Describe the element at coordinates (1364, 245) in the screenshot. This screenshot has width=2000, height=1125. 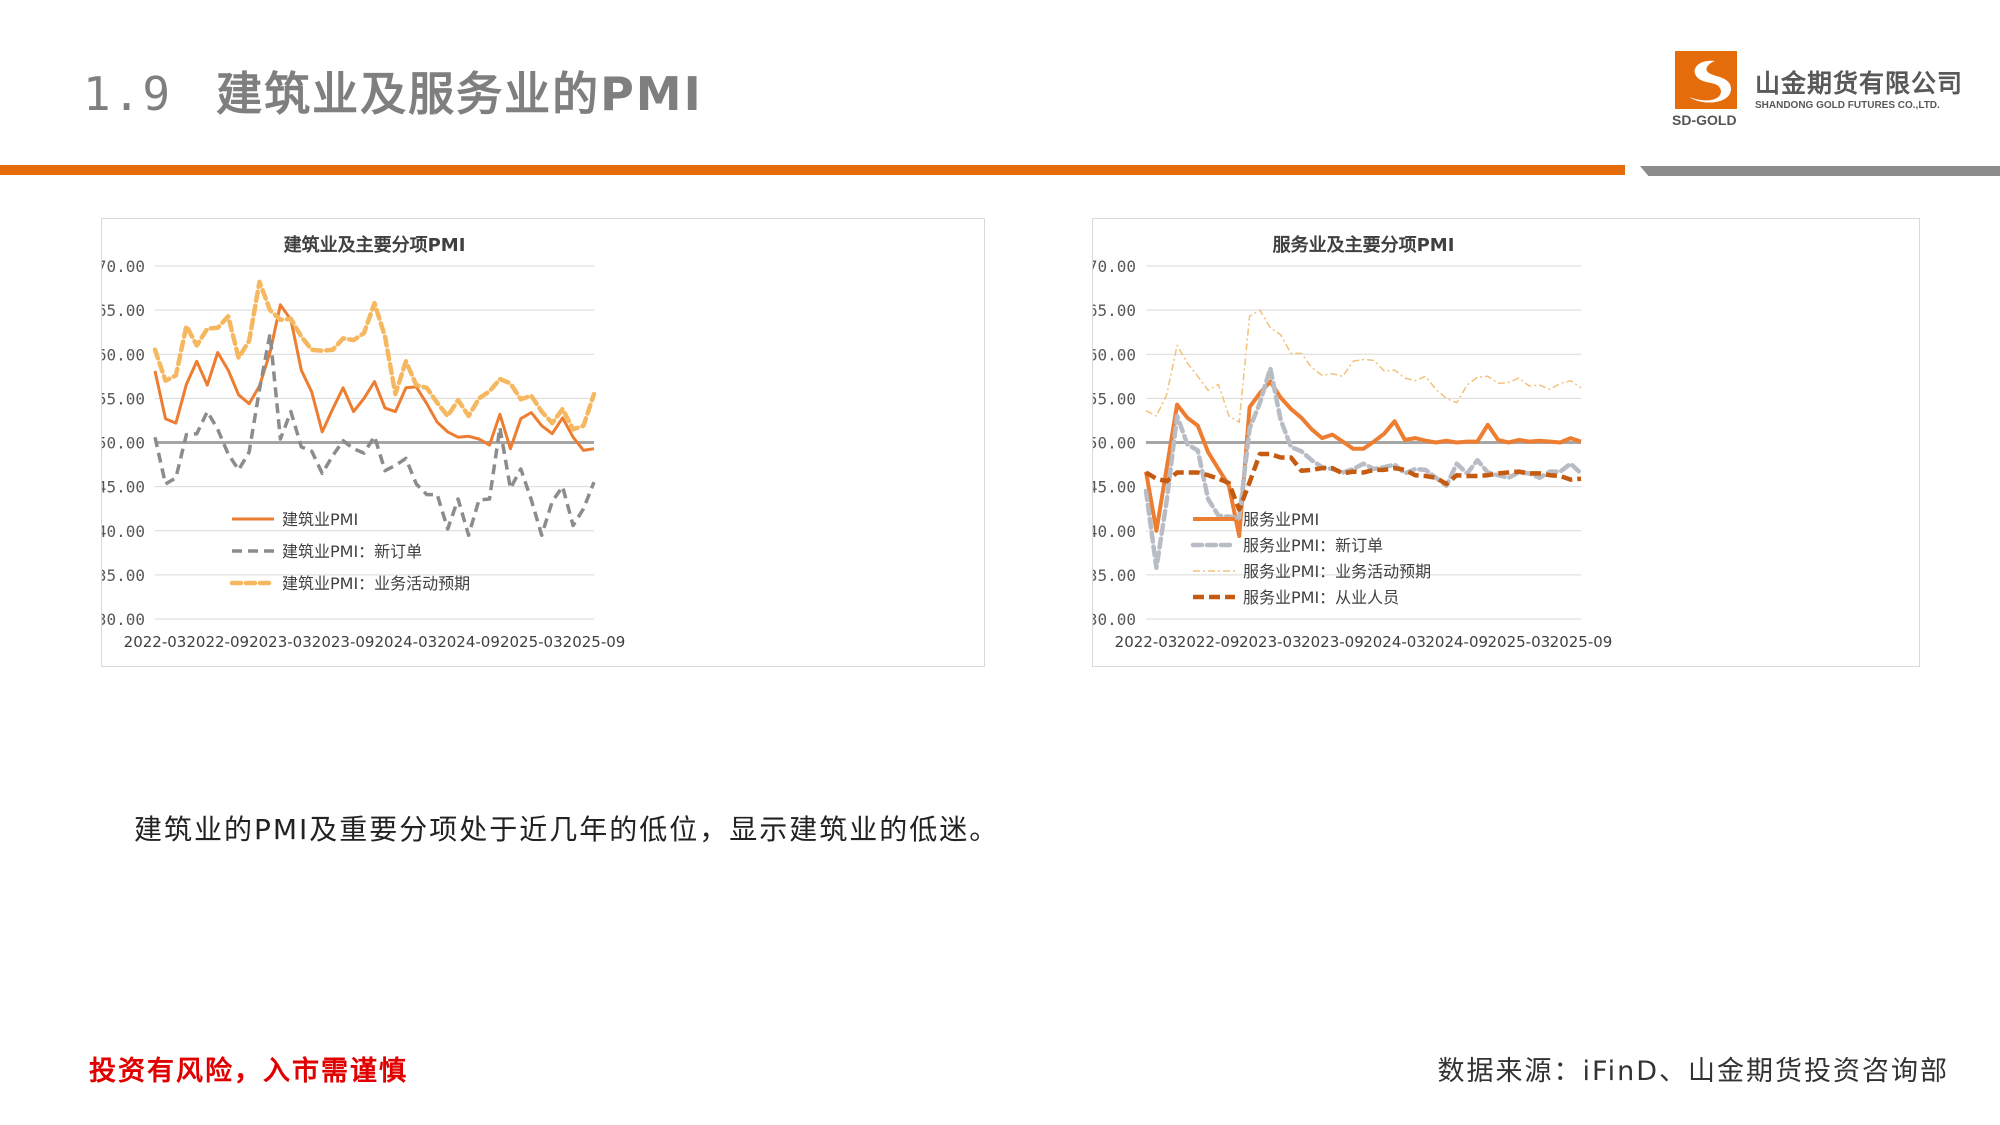
I see `chart-title: 服务业及主要分项PMI` at that location.